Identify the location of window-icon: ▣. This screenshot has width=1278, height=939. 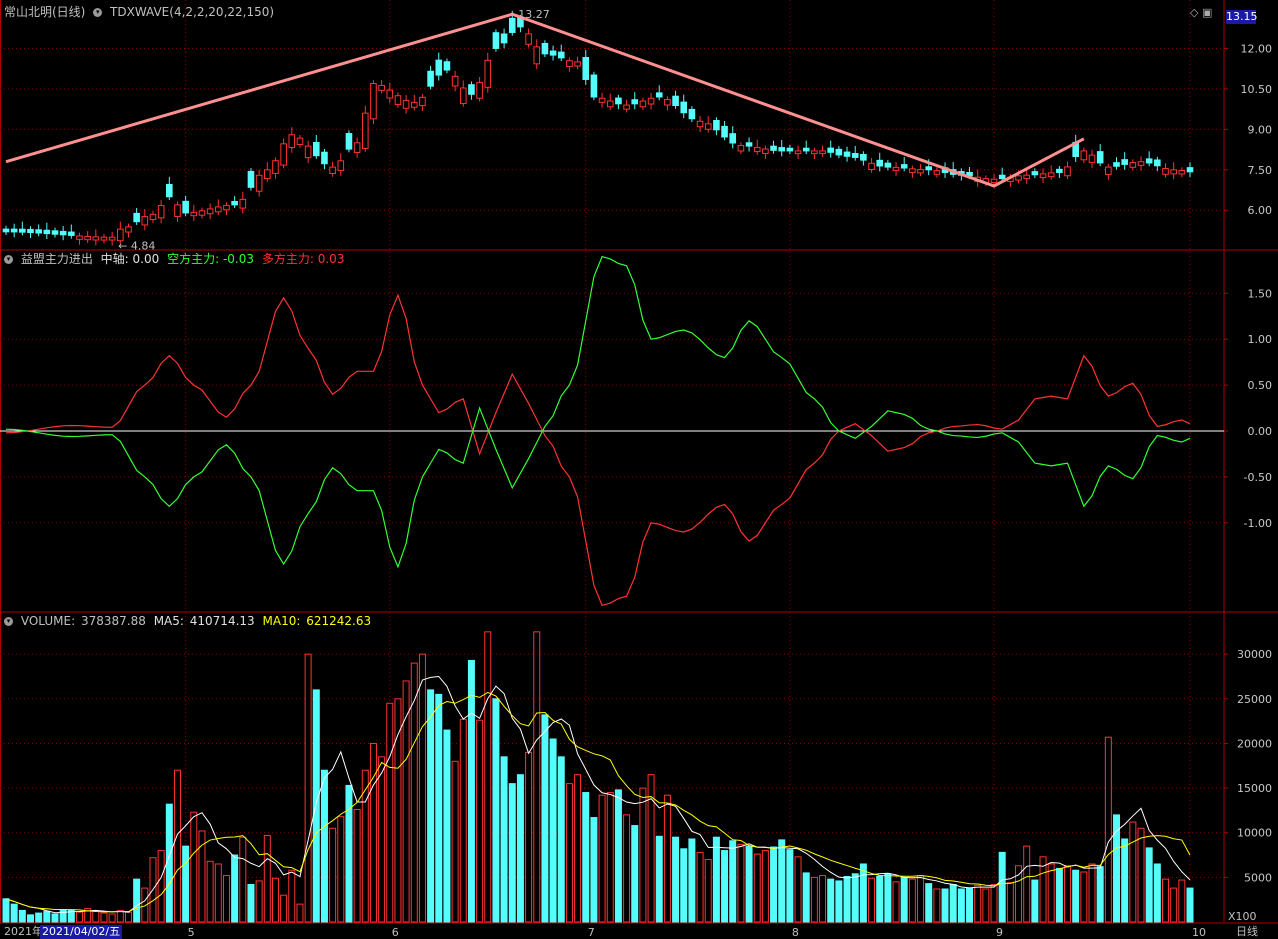
(1207, 12).